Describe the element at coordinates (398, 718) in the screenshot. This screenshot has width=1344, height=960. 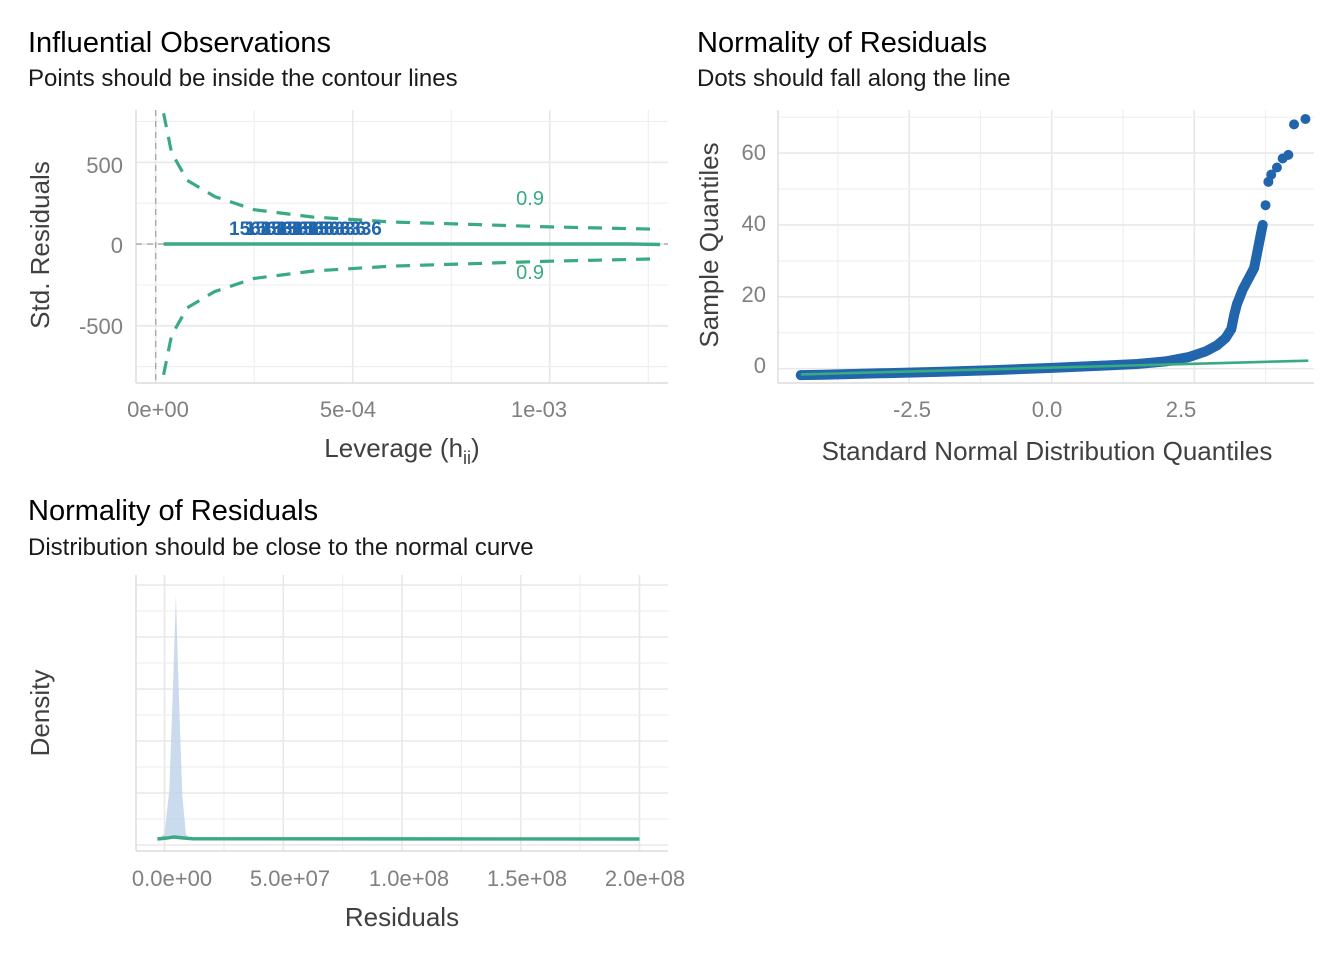
I see `density-marks` at that location.